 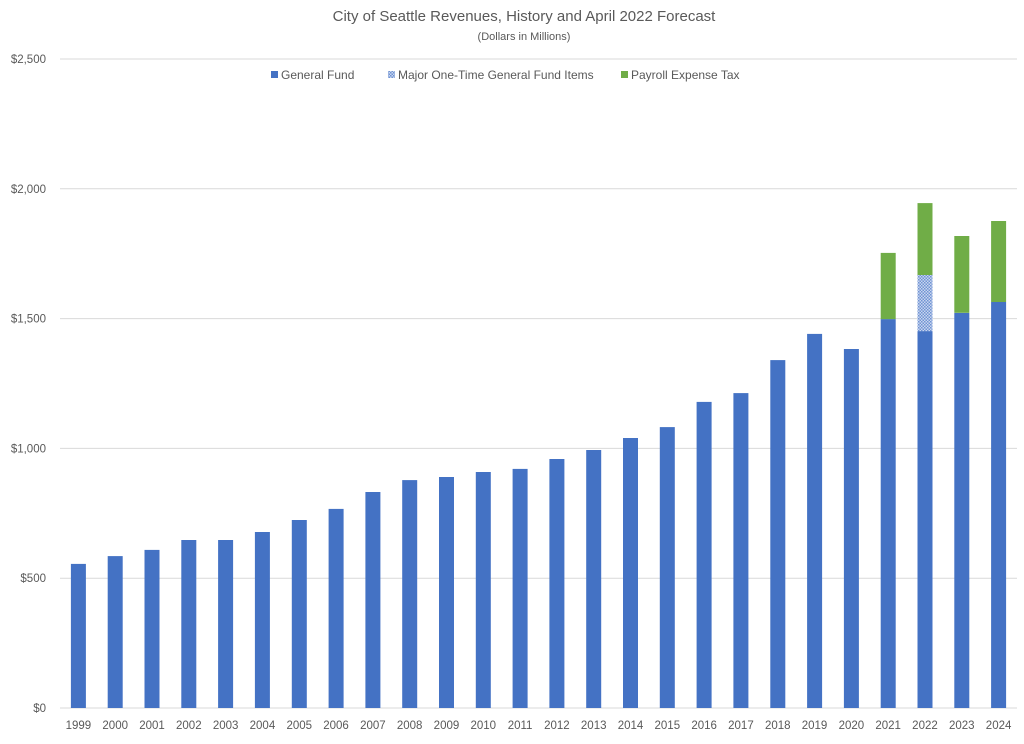 I want to click on y-axis-ticks: $0 $500 $1,000 $1,500 $2,000 $2,500, so click(x=28, y=384).